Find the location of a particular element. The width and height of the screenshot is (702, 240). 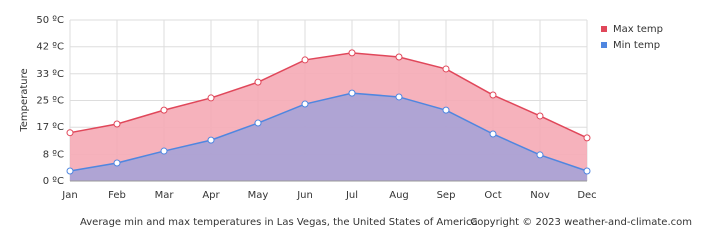

y-tick-label: 42 ºC is located at coordinates (50, 47).